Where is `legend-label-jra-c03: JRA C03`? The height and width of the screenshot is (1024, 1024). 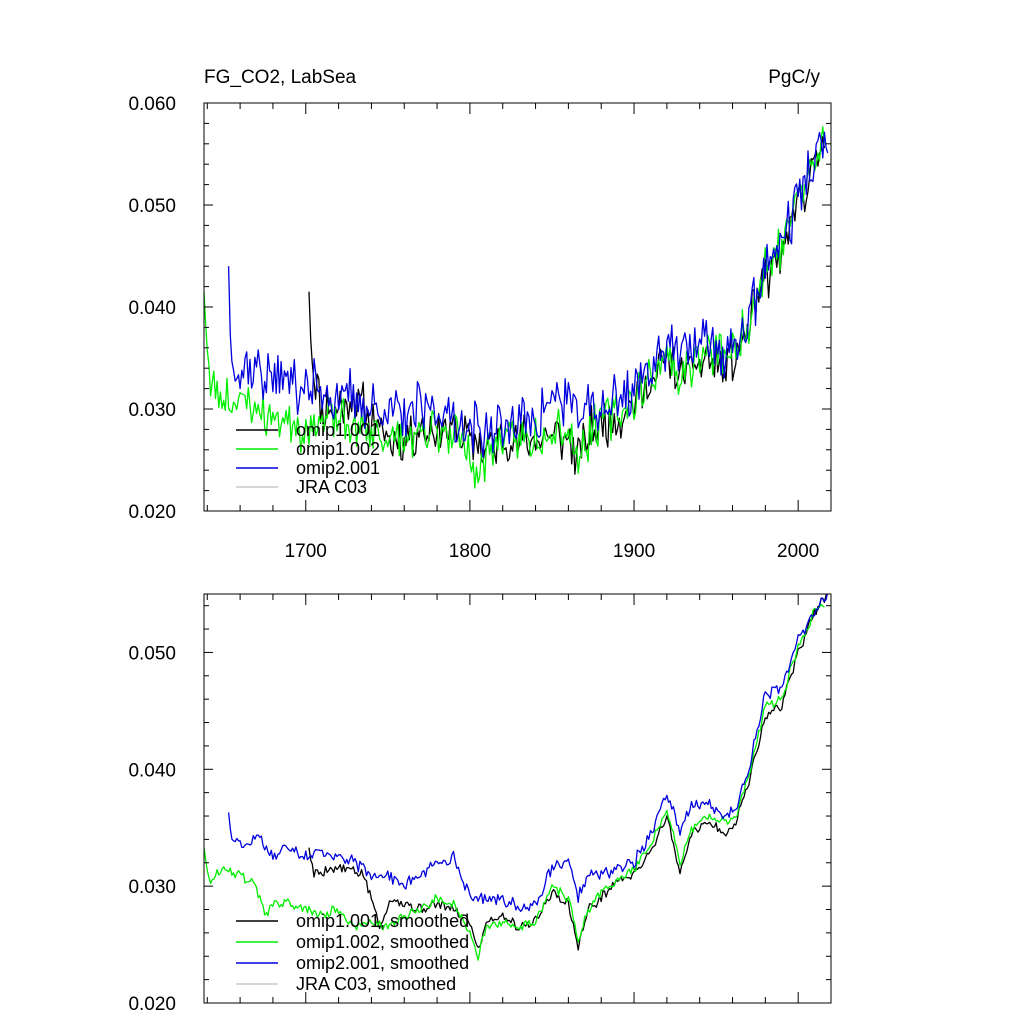 legend-label-jra-c03: JRA C03 is located at coordinates (331, 487).